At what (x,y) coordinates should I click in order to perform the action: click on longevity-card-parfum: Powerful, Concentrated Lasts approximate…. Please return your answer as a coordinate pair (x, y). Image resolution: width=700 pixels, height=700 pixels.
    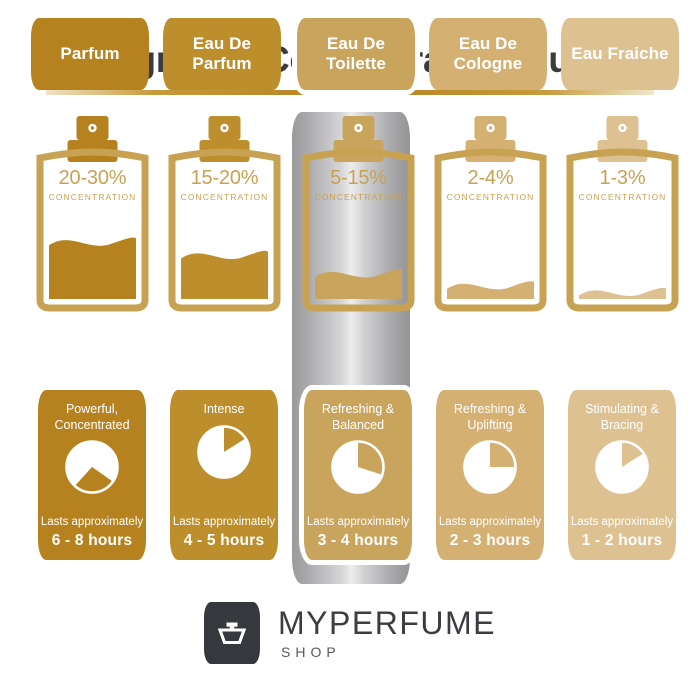
    Looking at the image, I should click on (92, 475).